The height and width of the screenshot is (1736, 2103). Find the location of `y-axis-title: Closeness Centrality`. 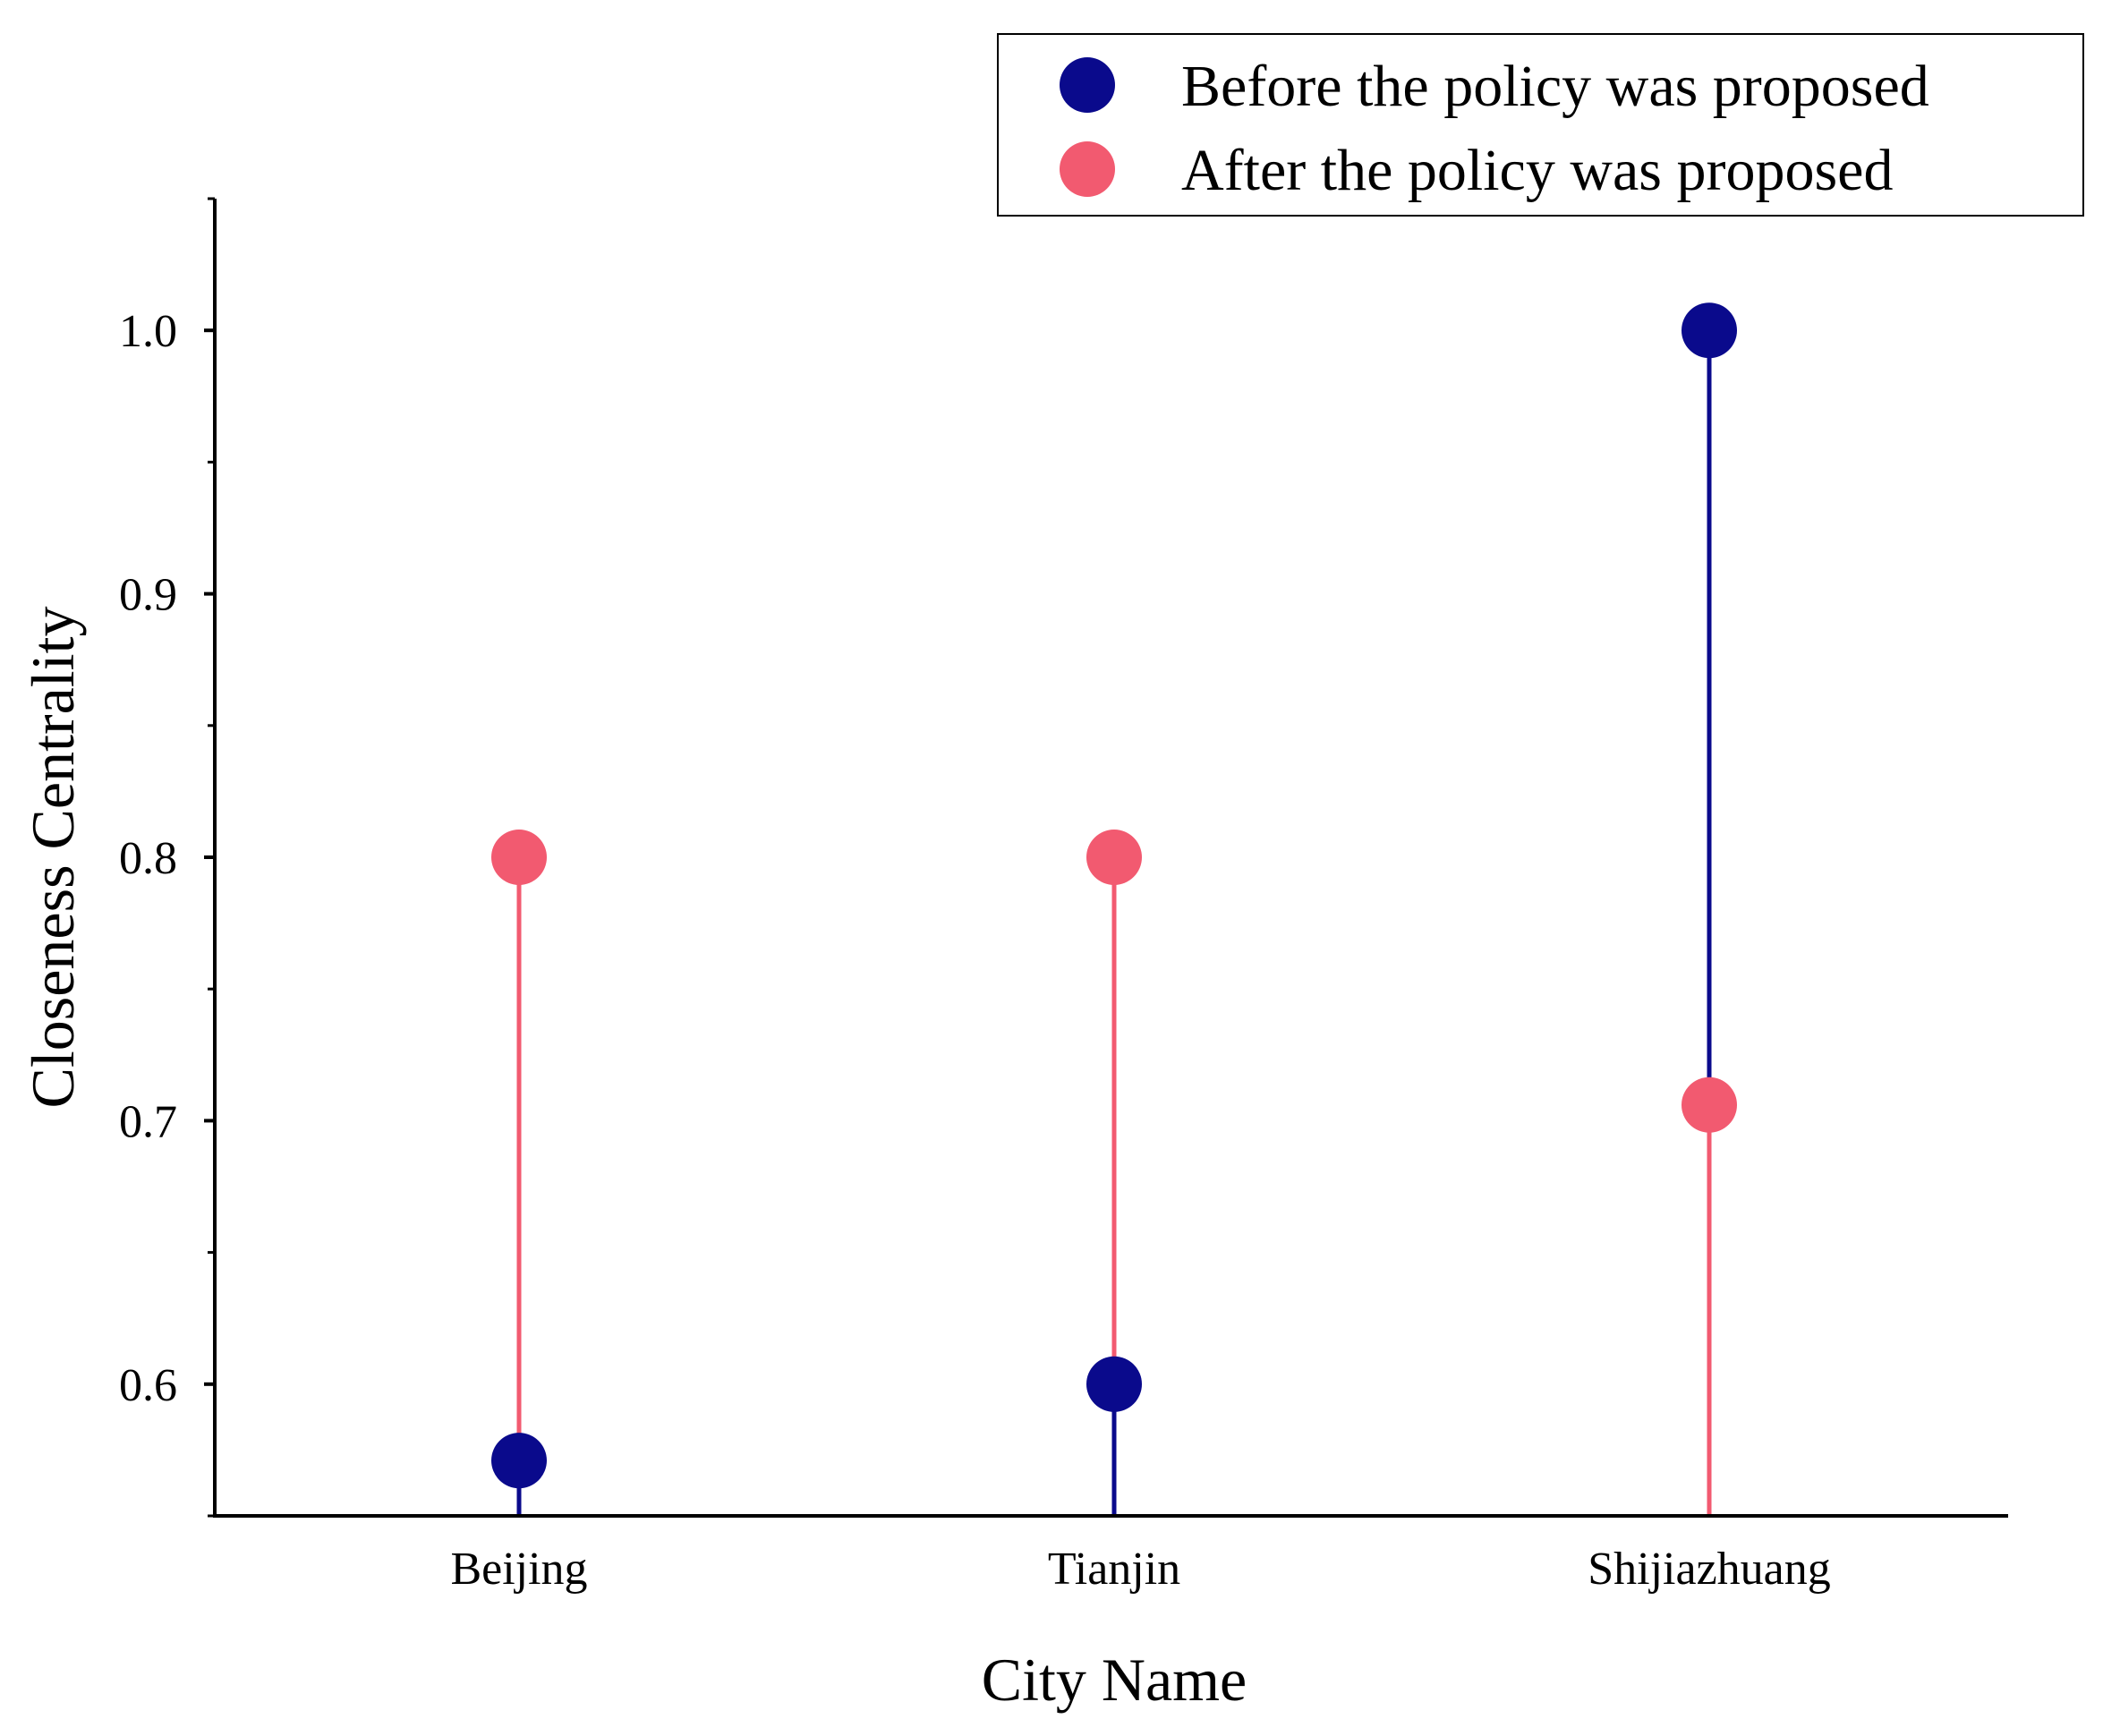

y-axis-title: Closeness Centrality is located at coordinates (53, 858).